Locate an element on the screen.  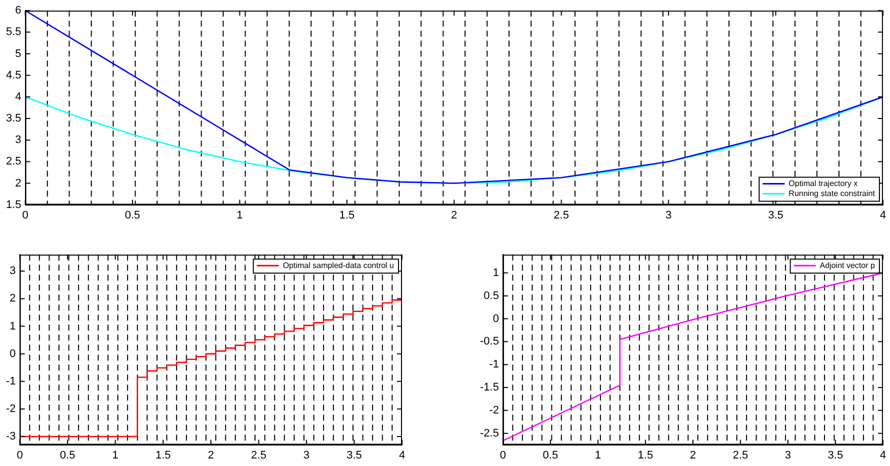
y-tick-label: 5.5 is located at coordinates (14, 32).